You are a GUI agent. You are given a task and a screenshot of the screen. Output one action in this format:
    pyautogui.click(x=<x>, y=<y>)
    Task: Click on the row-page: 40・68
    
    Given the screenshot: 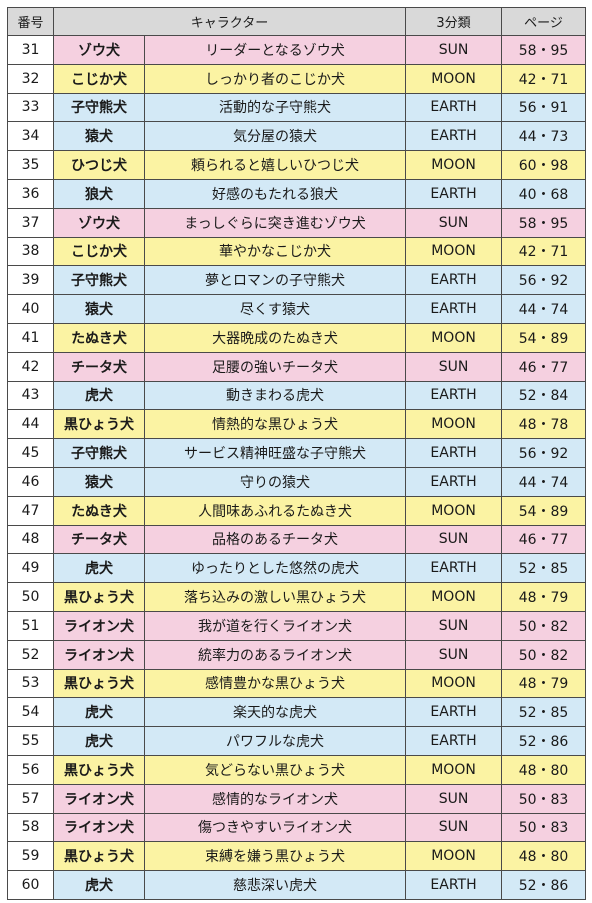 What is the action you would take?
    pyautogui.click(x=544, y=193)
    